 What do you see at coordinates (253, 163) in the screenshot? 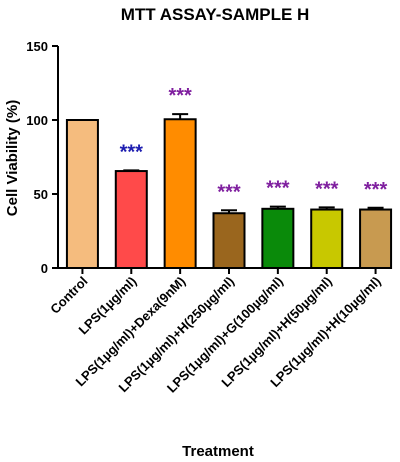
I see `error-bars` at bounding box center [253, 163].